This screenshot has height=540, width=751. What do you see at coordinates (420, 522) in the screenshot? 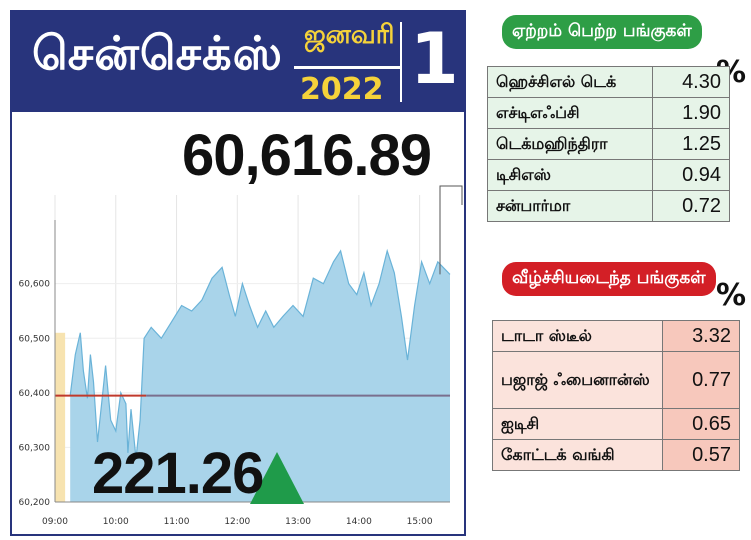
I see `x-tick-label: 15:00` at bounding box center [420, 522].